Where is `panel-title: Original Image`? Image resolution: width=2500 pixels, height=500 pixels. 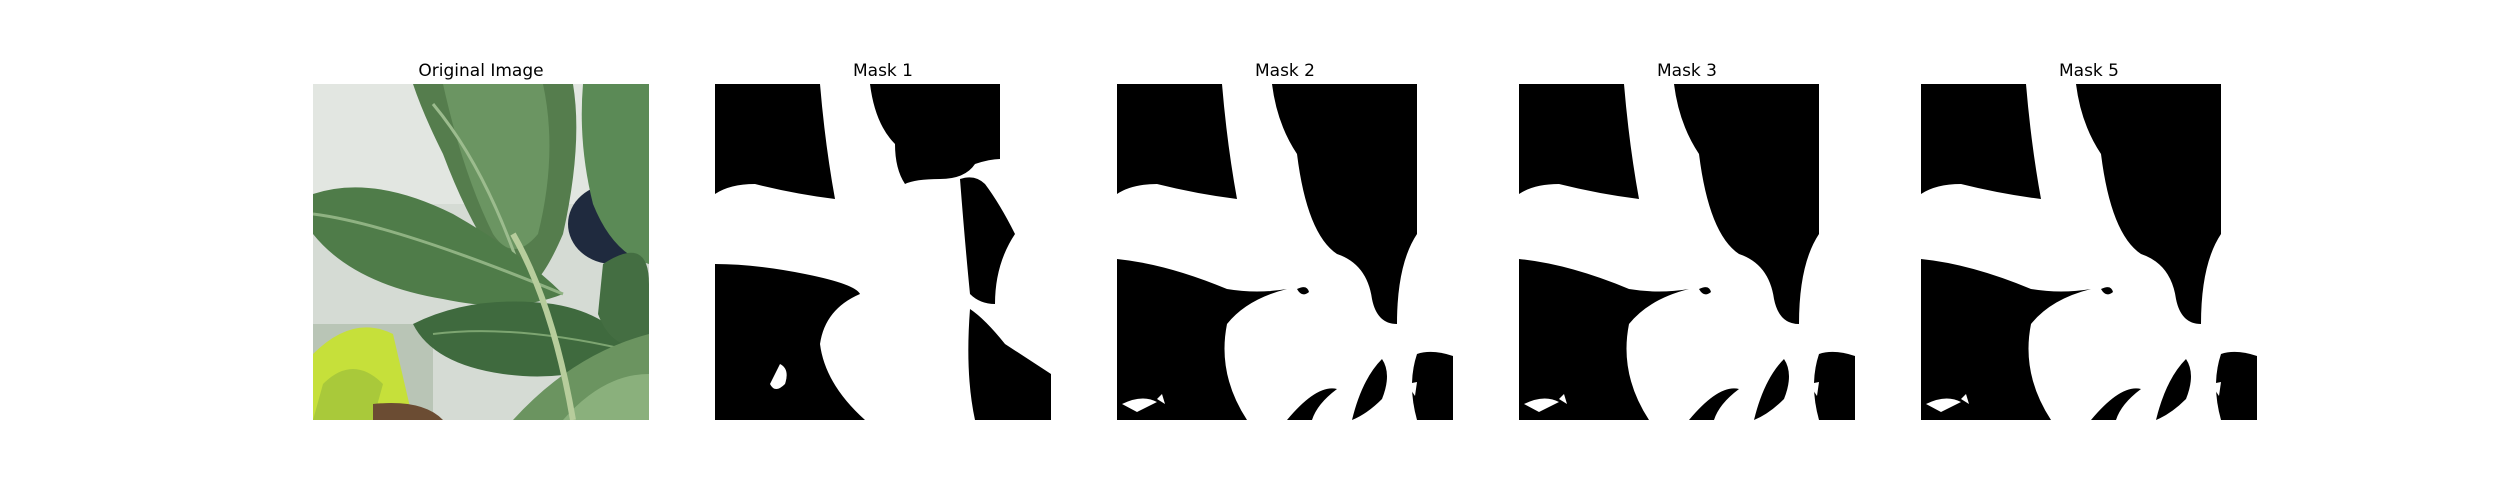 panel-title: Original Image is located at coordinates (481, 71).